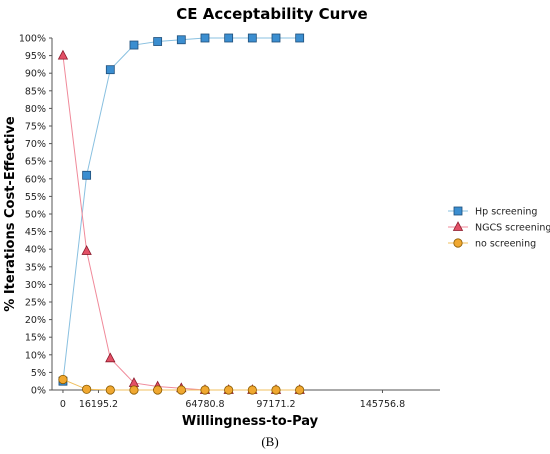  What do you see at coordinates (35, 179) in the screenshot?
I see `y-tick-label: 60%` at bounding box center [35, 179].